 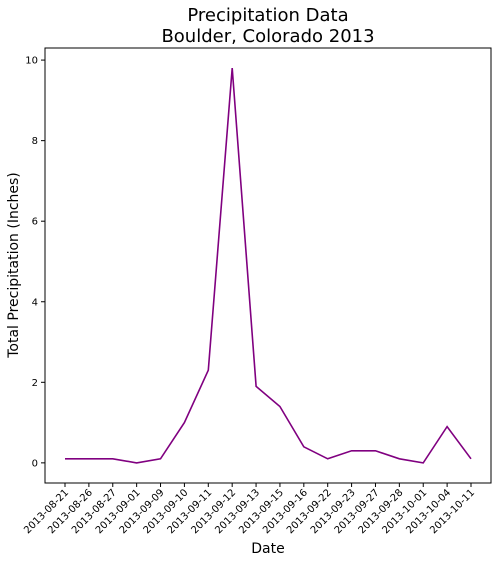 What do you see at coordinates (35, 222) in the screenshot?
I see `y-tick-label: 6` at bounding box center [35, 222].